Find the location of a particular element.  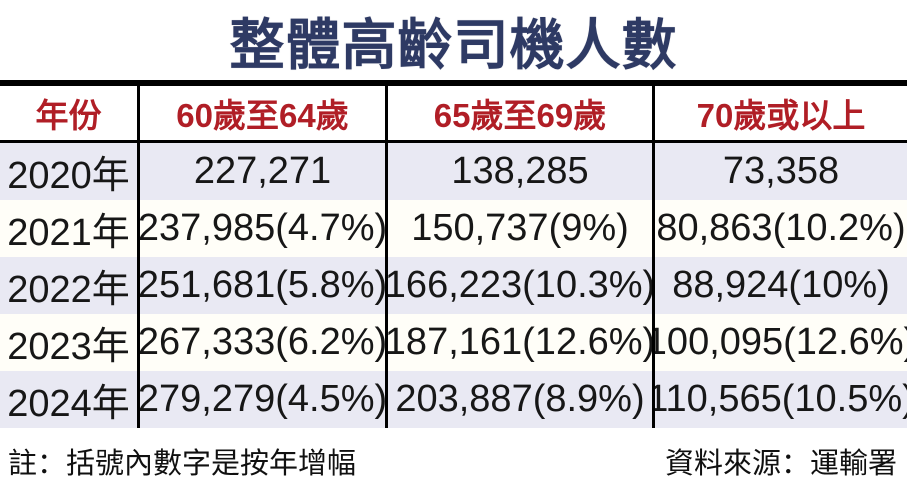

value-cell: 110,565(10.5%) is located at coordinates (779, 399).